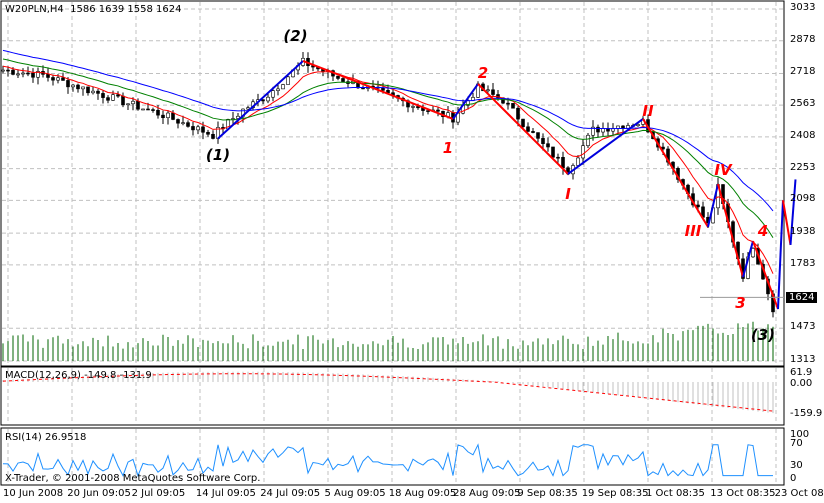 The width and height of the screenshot is (824, 503). What do you see at coordinates (46, 437) in the screenshot?
I see `rsi-label: RSI(14) 26.9518` at bounding box center [46, 437].